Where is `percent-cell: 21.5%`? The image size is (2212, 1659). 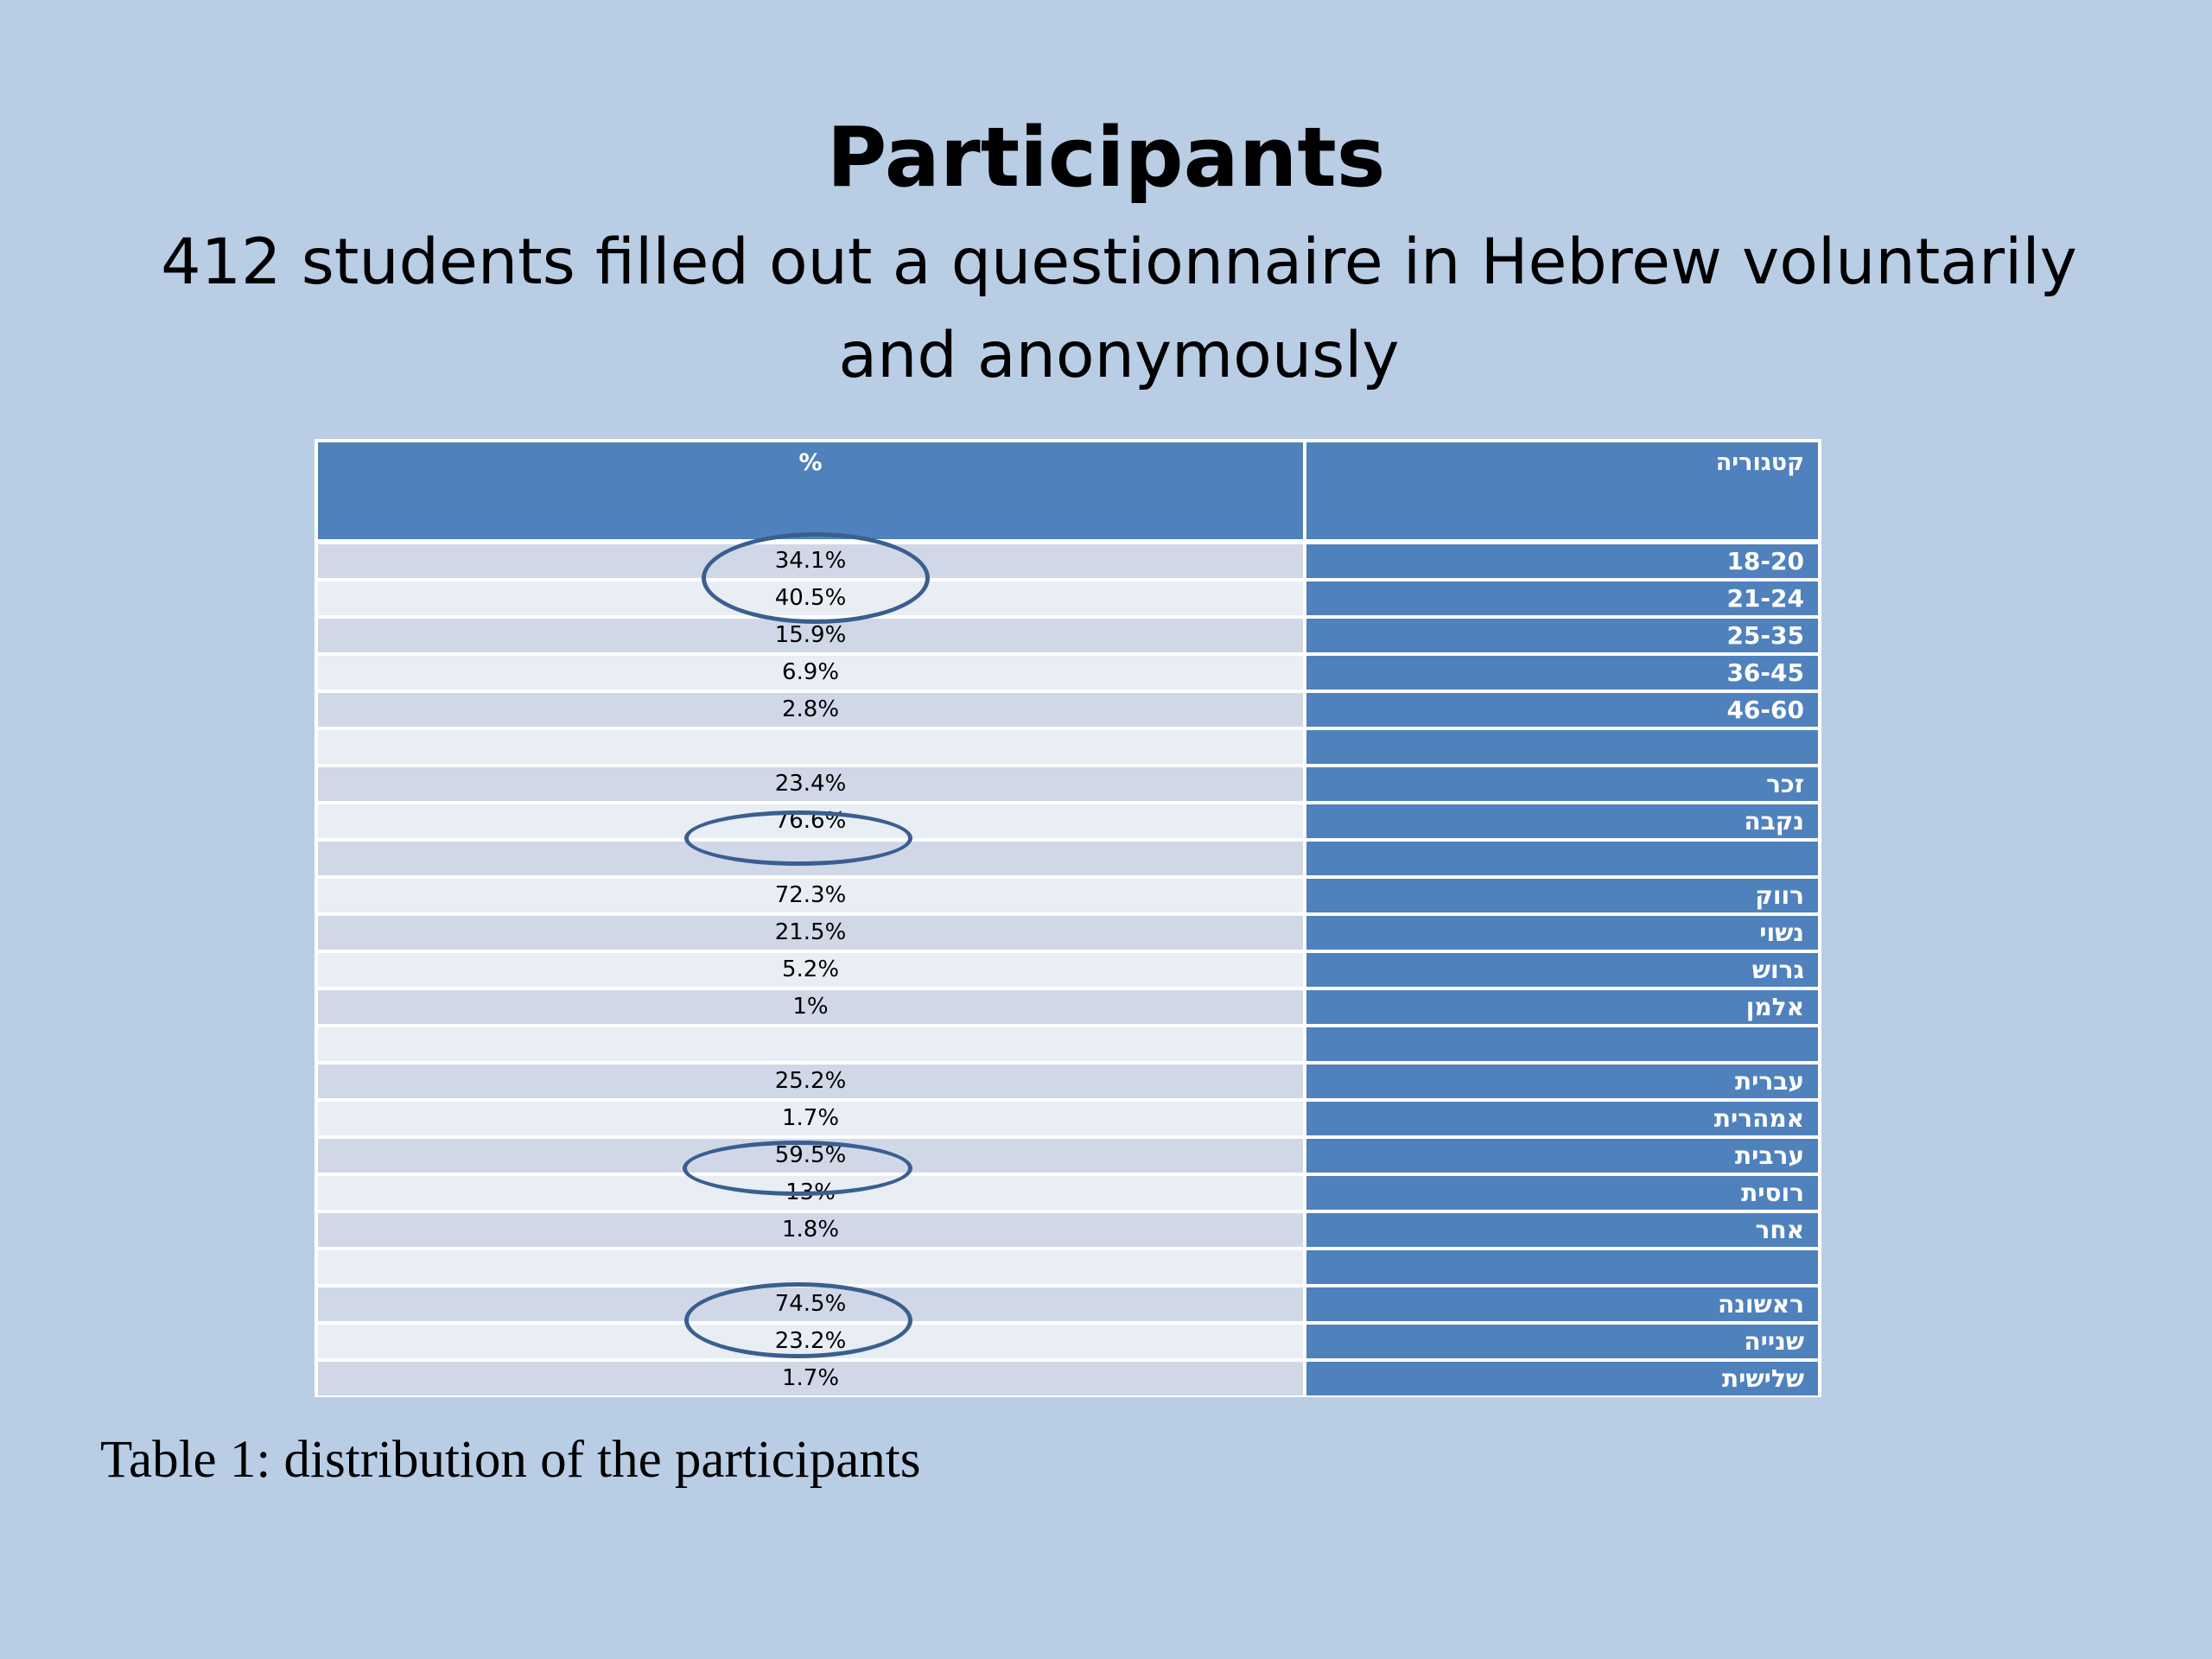 percent-cell: 21.5% is located at coordinates (810, 933).